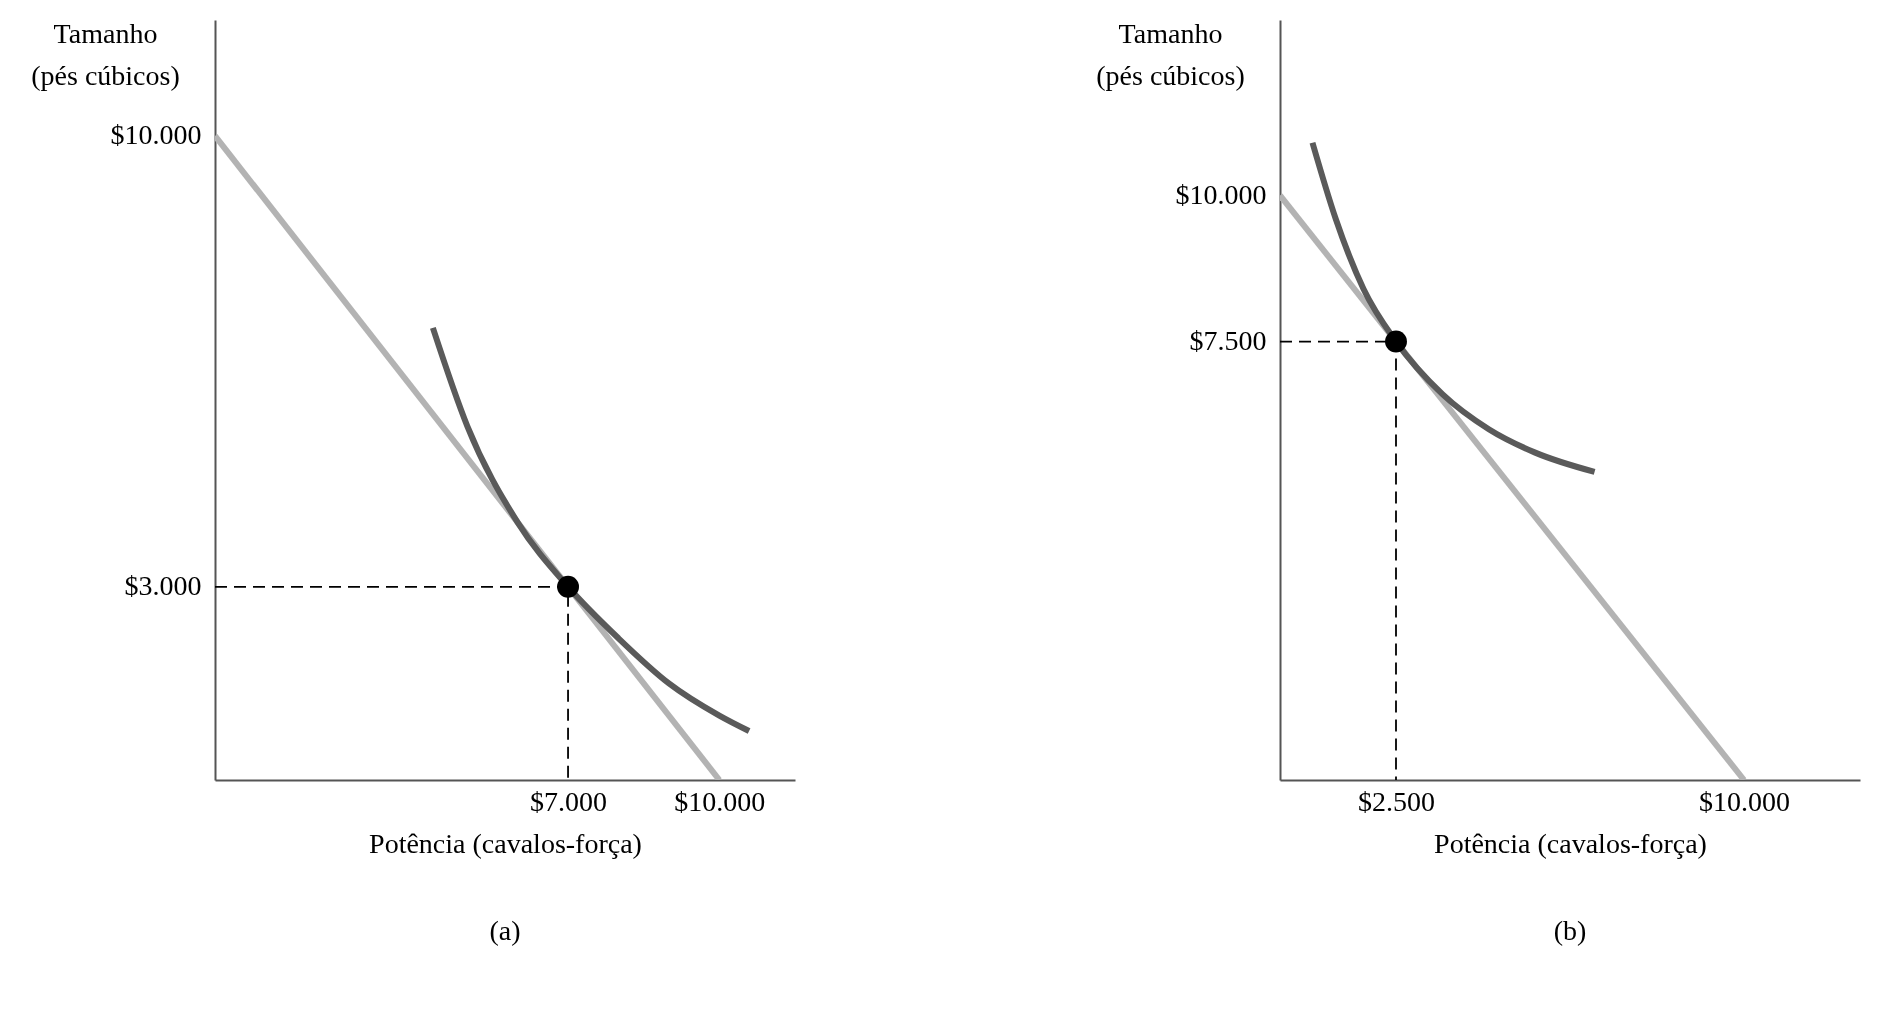 The height and width of the screenshot is (1027, 1897). Describe the element at coordinates (1396, 801) in the screenshot. I see `x-tick-label: $2.500` at that location.